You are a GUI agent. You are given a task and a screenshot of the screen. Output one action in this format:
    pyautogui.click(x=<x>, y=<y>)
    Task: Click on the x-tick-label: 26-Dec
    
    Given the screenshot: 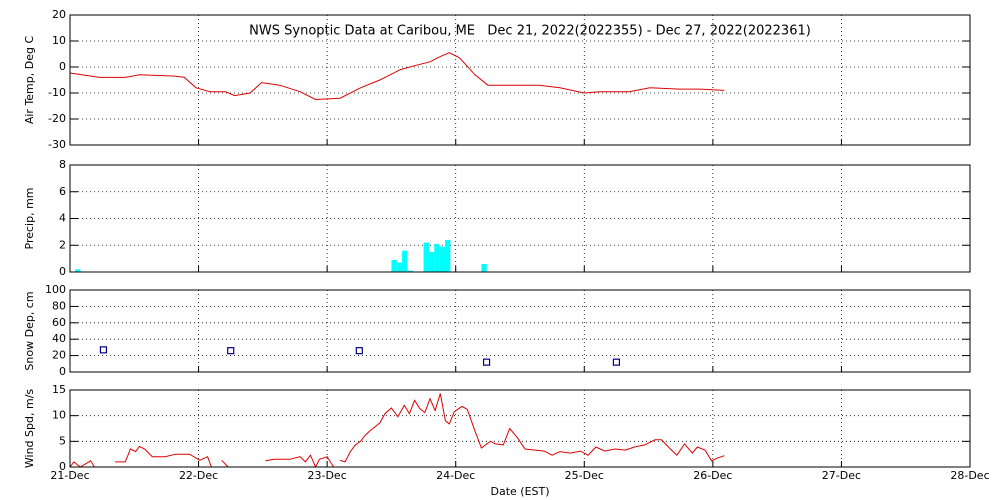 What is the action you would take?
    pyautogui.click(x=712, y=475)
    